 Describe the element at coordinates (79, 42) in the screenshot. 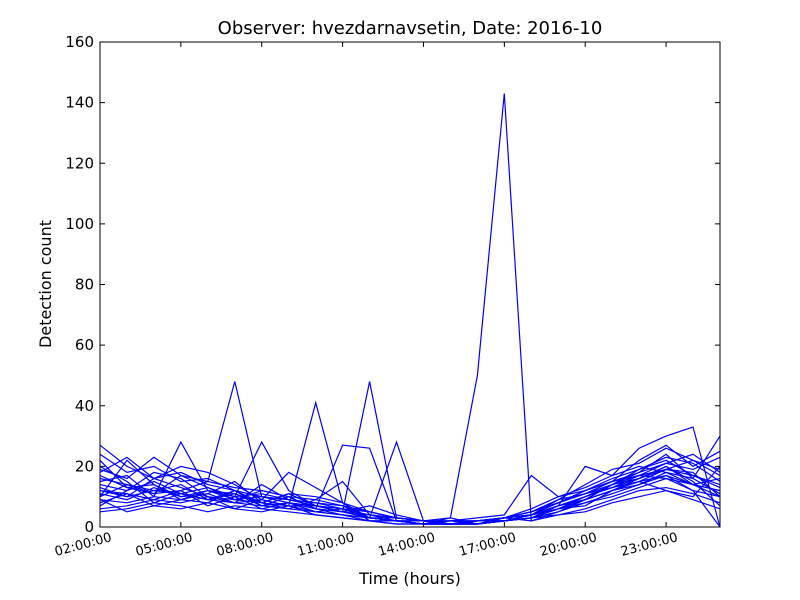

I see `y-tick-label: 160` at that location.